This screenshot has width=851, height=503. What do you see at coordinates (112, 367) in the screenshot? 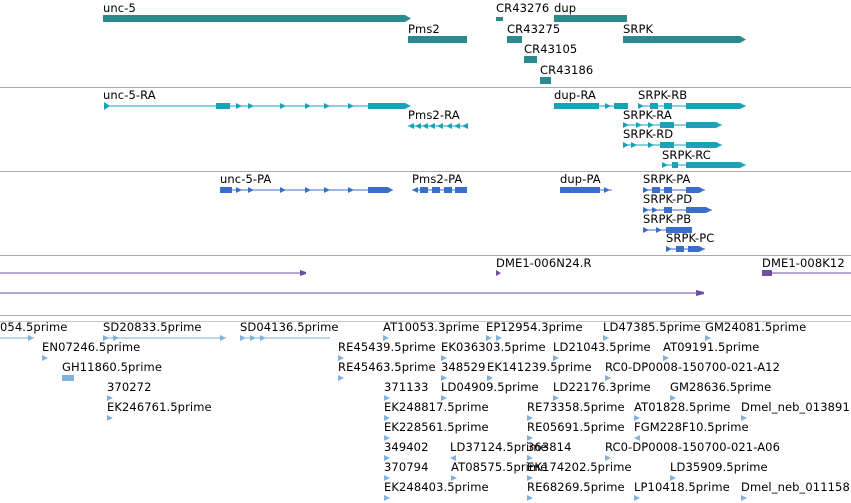
I see `est-label-e13: GH11860.5prime` at bounding box center [112, 367].